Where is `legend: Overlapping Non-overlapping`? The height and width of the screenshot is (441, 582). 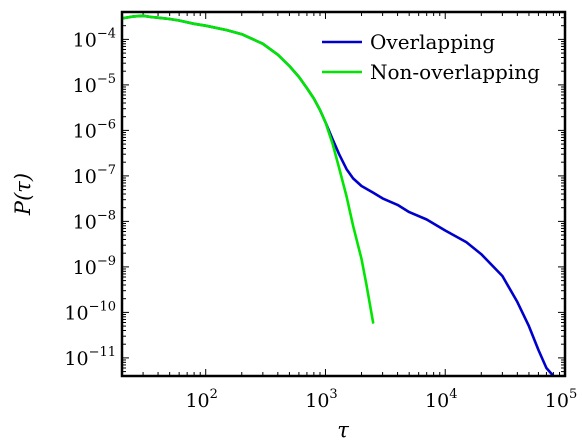 legend: Overlapping Non-overlapping is located at coordinates (431, 57).